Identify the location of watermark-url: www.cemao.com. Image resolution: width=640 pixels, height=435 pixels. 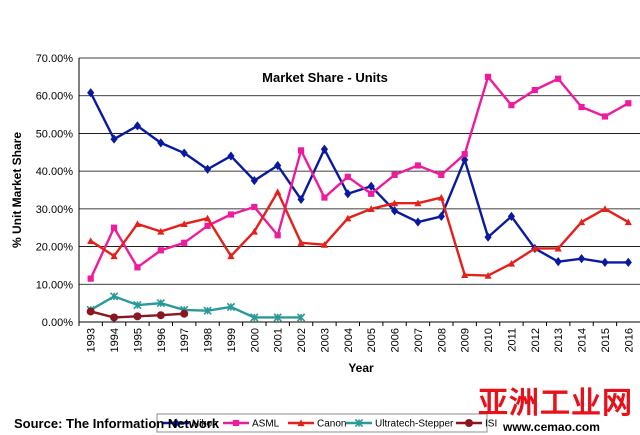
(551, 427).